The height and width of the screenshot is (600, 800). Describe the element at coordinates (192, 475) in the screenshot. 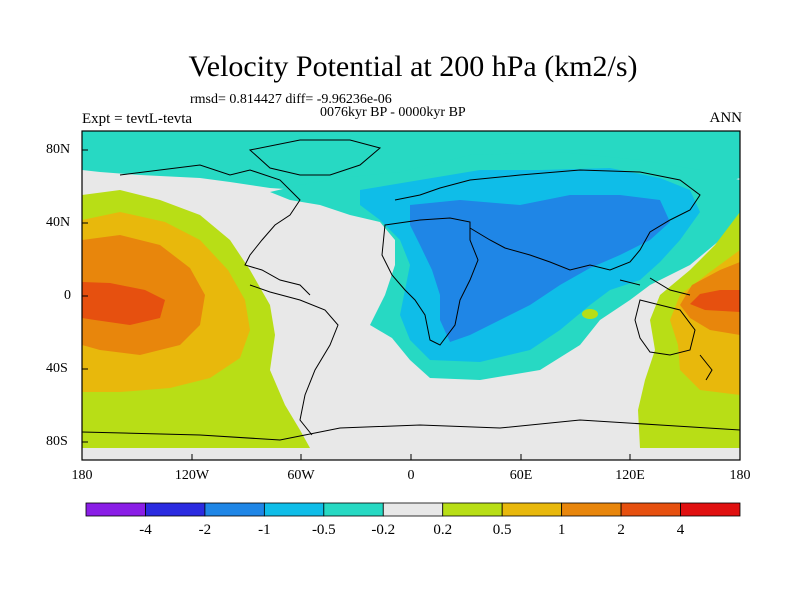

I see `lon-tick-label: 120W` at that location.